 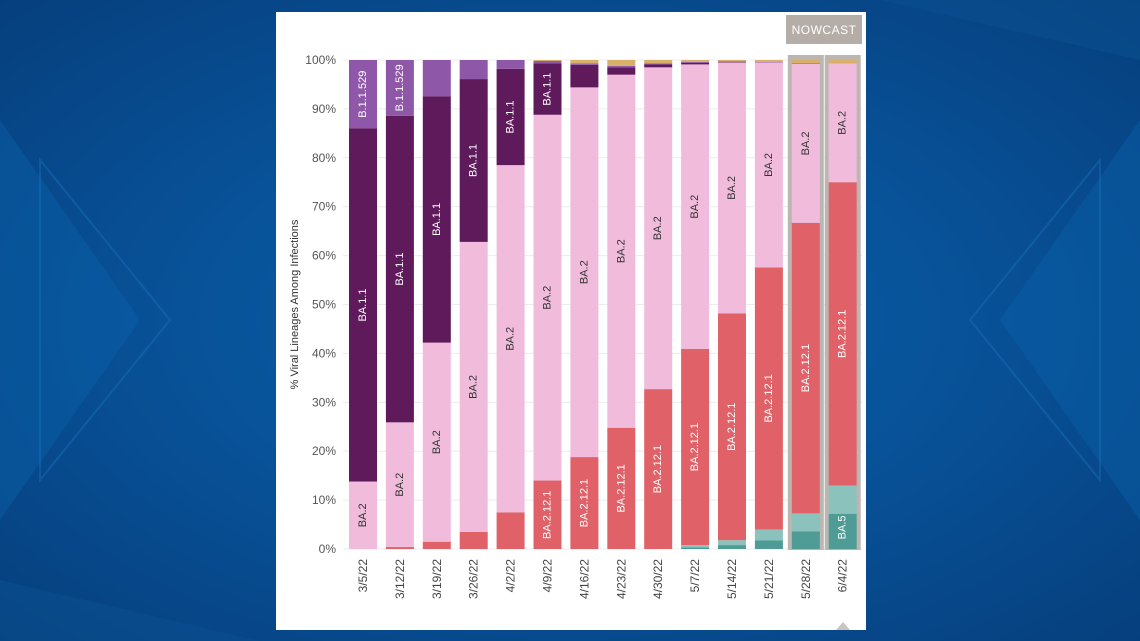 What do you see at coordinates (324, 305) in the screenshot?
I see `y-tick-label: 50%` at bounding box center [324, 305].